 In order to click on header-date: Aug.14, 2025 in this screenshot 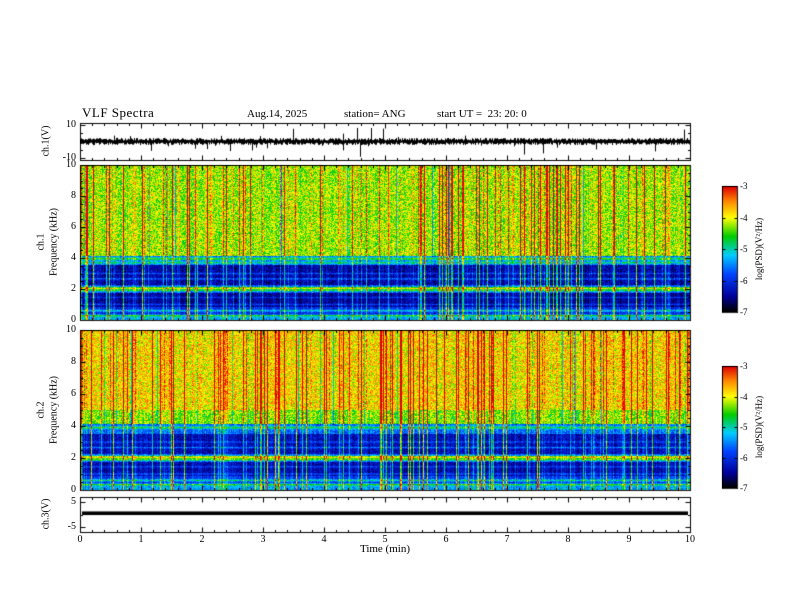, I will do `click(277, 114)`.